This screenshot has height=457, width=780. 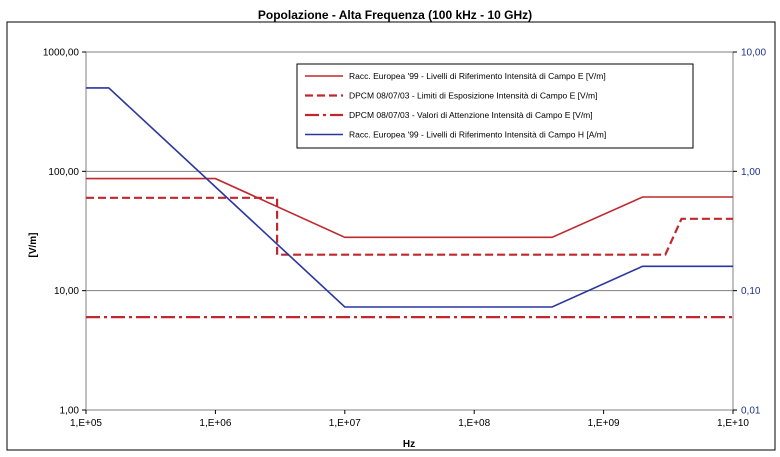 What do you see at coordinates (751, 172) in the screenshot?
I see `y2-tick-label: 1,00` at bounding box center [751, 172].